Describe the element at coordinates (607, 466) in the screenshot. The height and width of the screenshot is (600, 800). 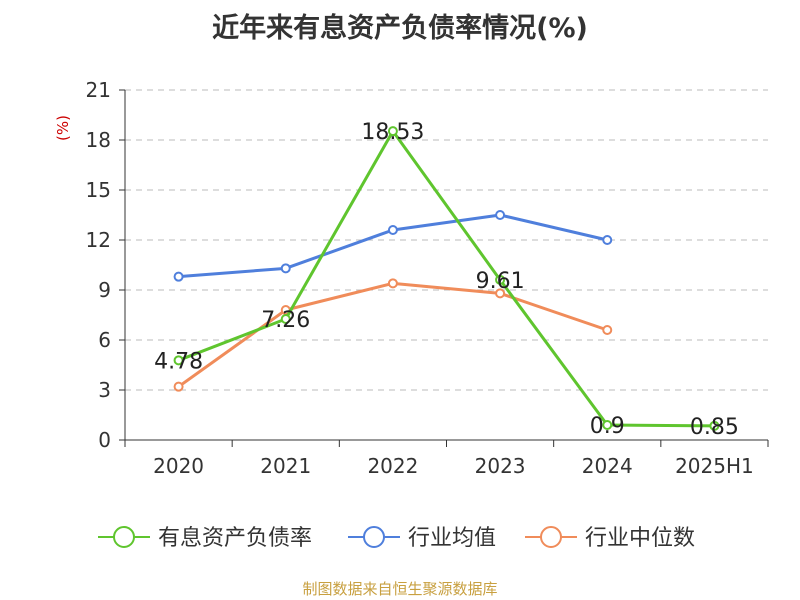
I see `x-tick-label: 2024` at that location.